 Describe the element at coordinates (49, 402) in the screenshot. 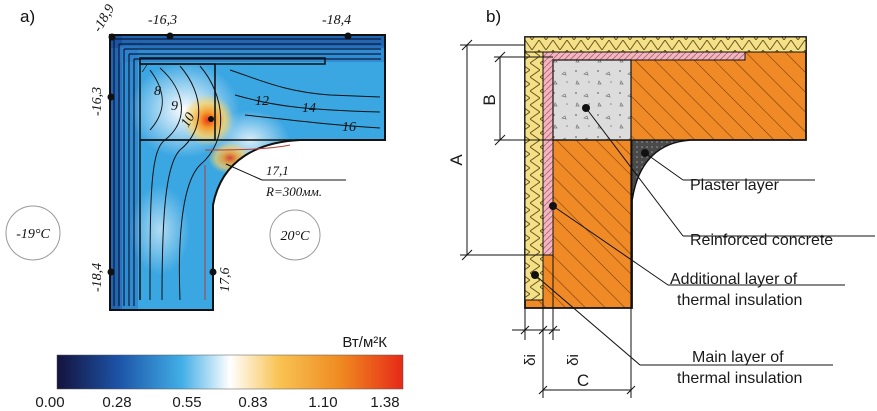

I see `colorbar-tick-0: 0.00` at that location.